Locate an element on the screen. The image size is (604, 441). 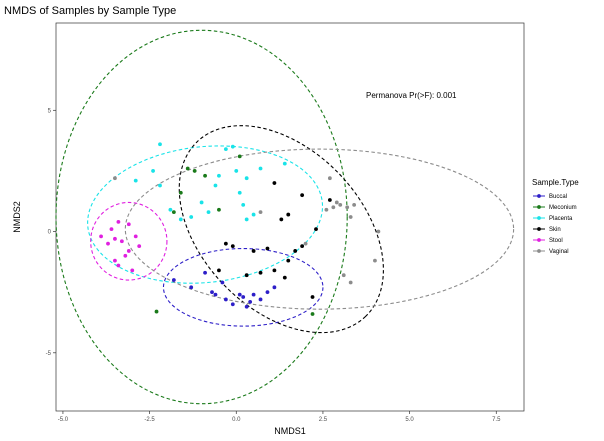
x-axis-label: NMDS1 is located at coordinates (290, 431).